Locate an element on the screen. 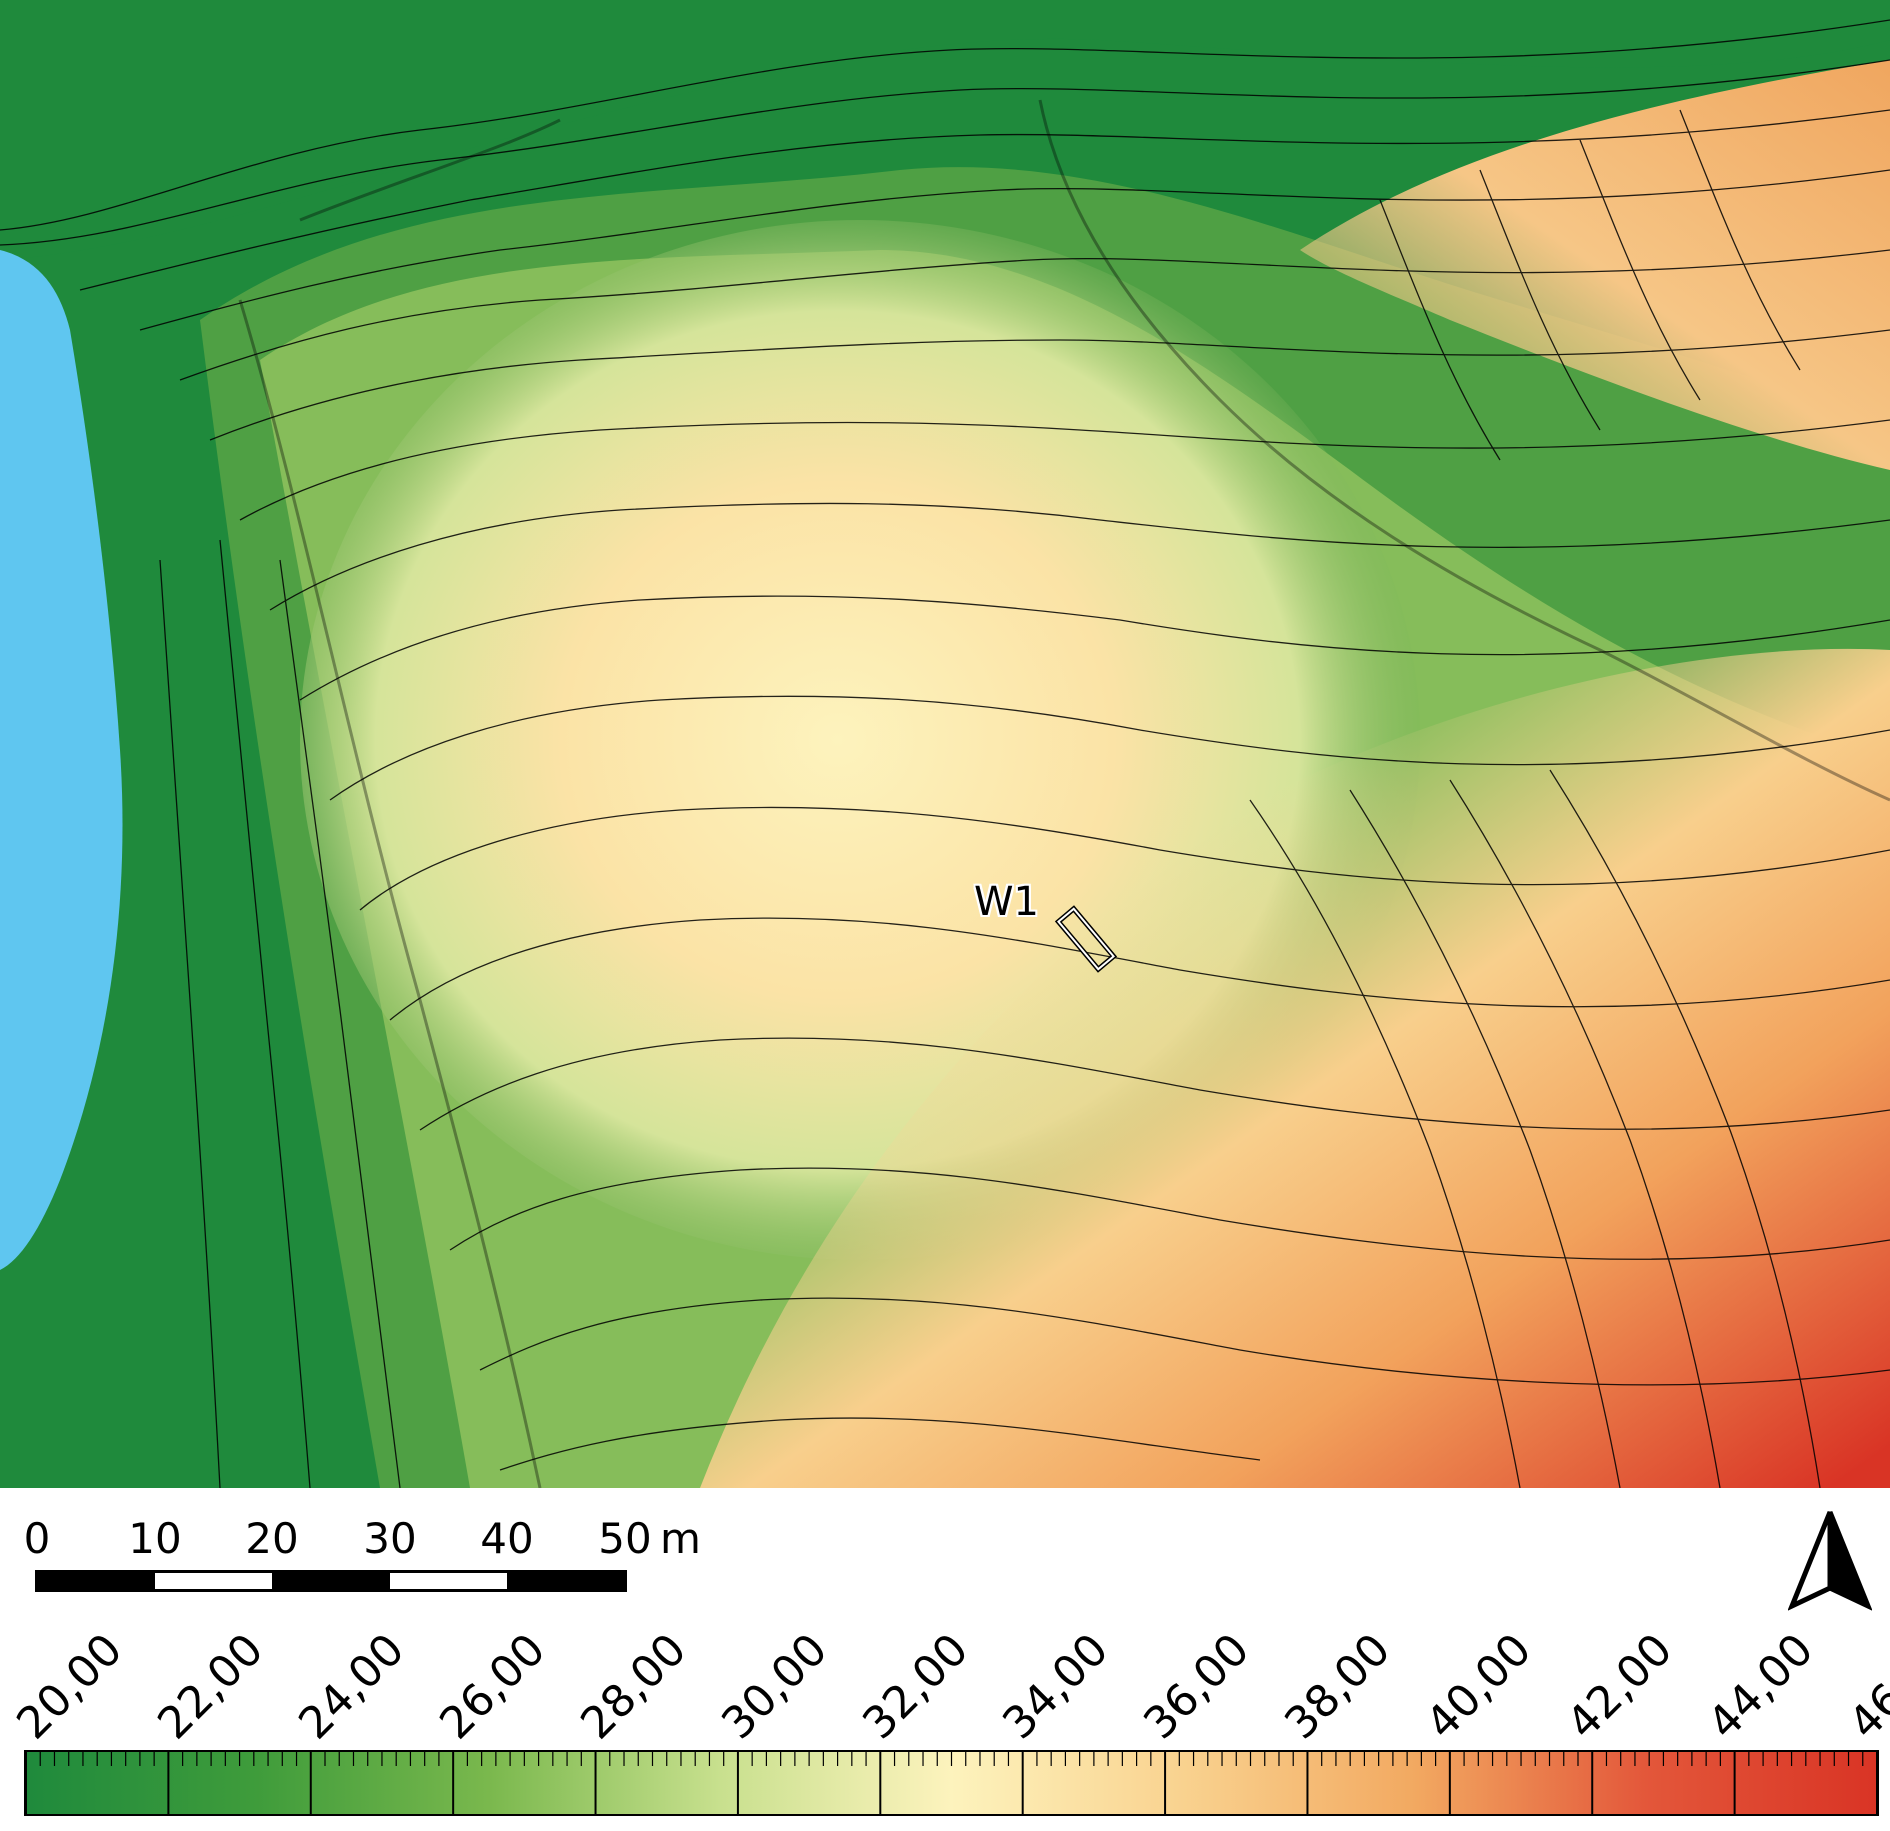 The height and width of the screenshot is (1831, 1890). north-arrow-icon is located at coordinates (1830, 1562).